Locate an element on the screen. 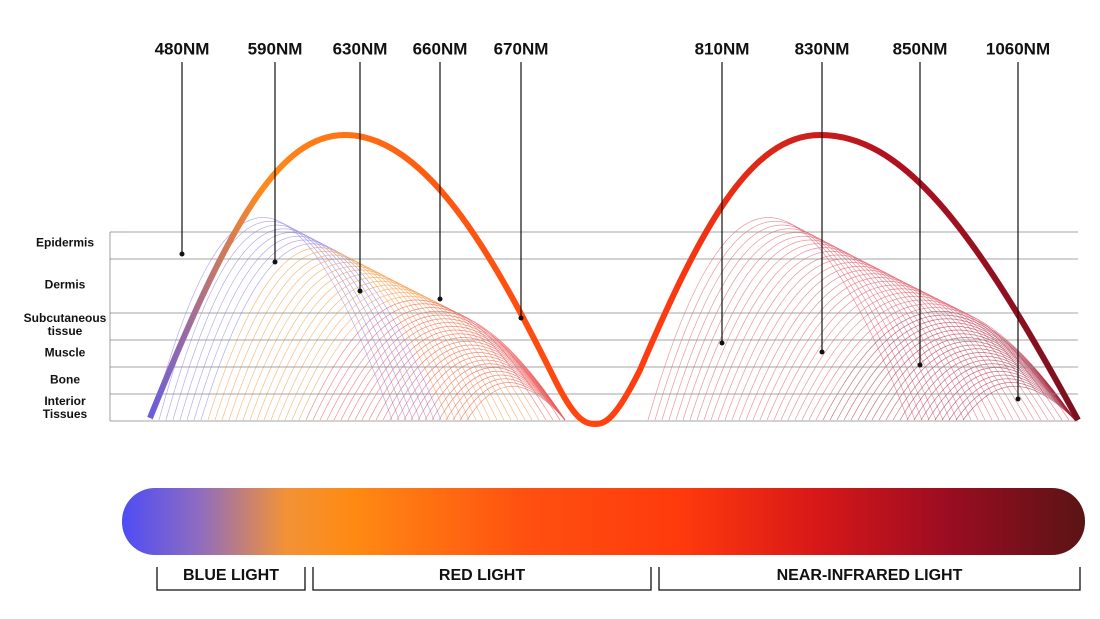  groups: BLUE LIGHT RED LIGHT NEAR-INFRARED LIGHT is located at coordinates (618, 579).